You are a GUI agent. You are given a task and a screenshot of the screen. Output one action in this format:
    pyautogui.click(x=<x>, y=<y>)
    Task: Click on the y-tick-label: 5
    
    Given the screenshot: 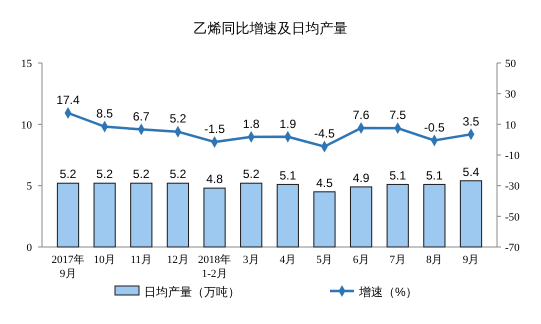 What is the action you would take?
    pyautogui.click(x=29, y=186)
    